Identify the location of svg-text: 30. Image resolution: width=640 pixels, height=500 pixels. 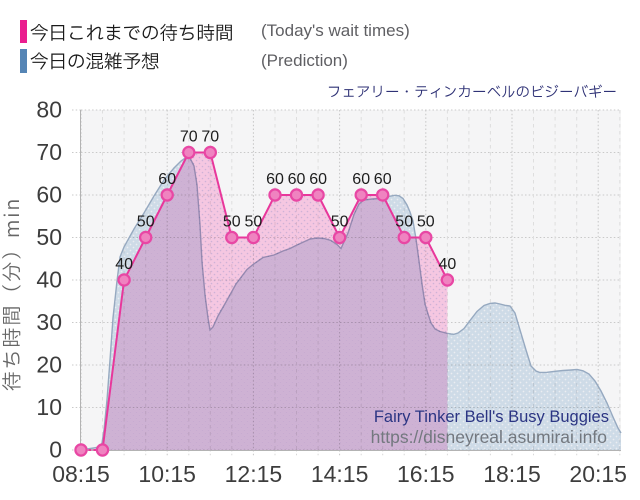
(49, 322).